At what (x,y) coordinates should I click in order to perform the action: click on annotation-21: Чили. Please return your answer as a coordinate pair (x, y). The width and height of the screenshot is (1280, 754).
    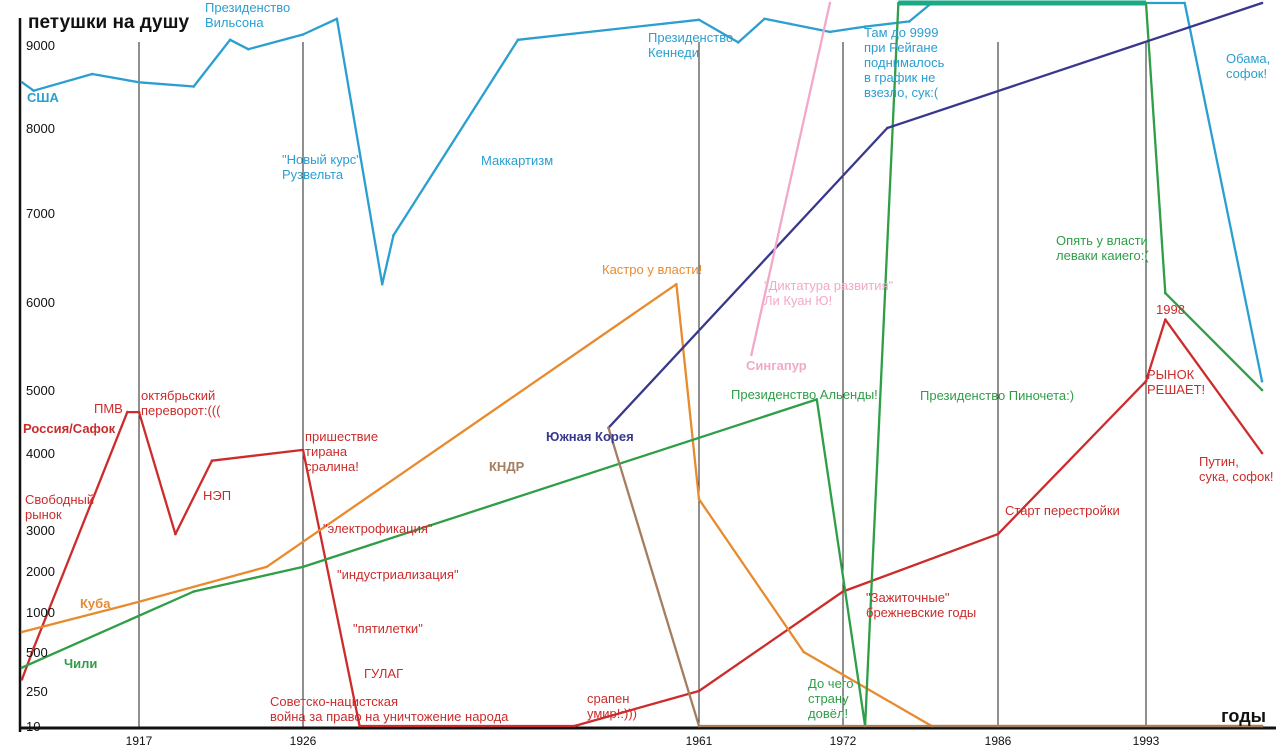
    Looking at the image, I should click on (80, 663).